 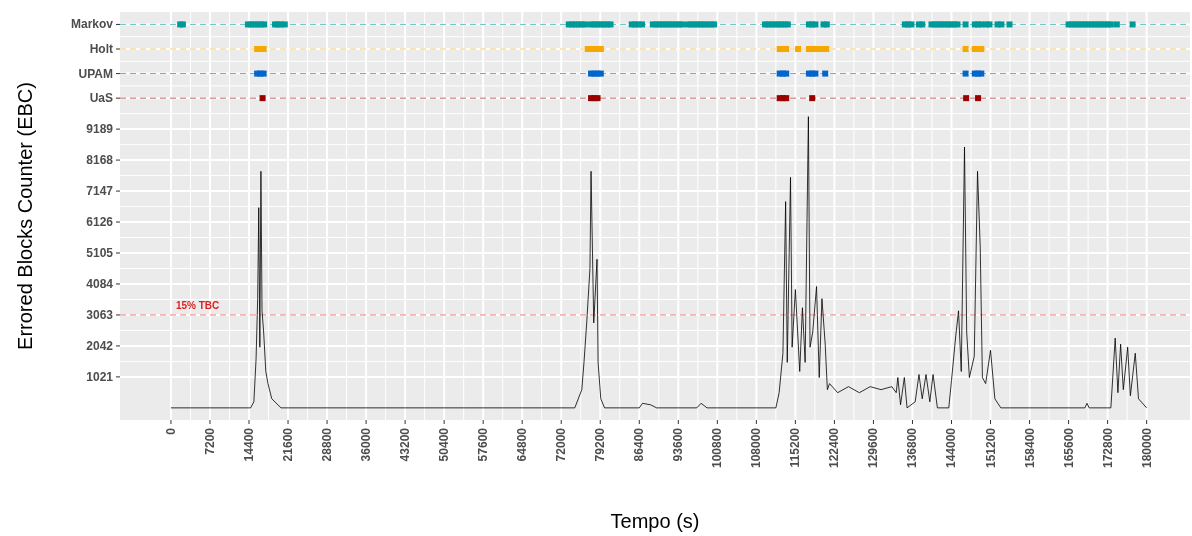 I want to click on x-tick-label: 93600, so click(x=678, y=444).